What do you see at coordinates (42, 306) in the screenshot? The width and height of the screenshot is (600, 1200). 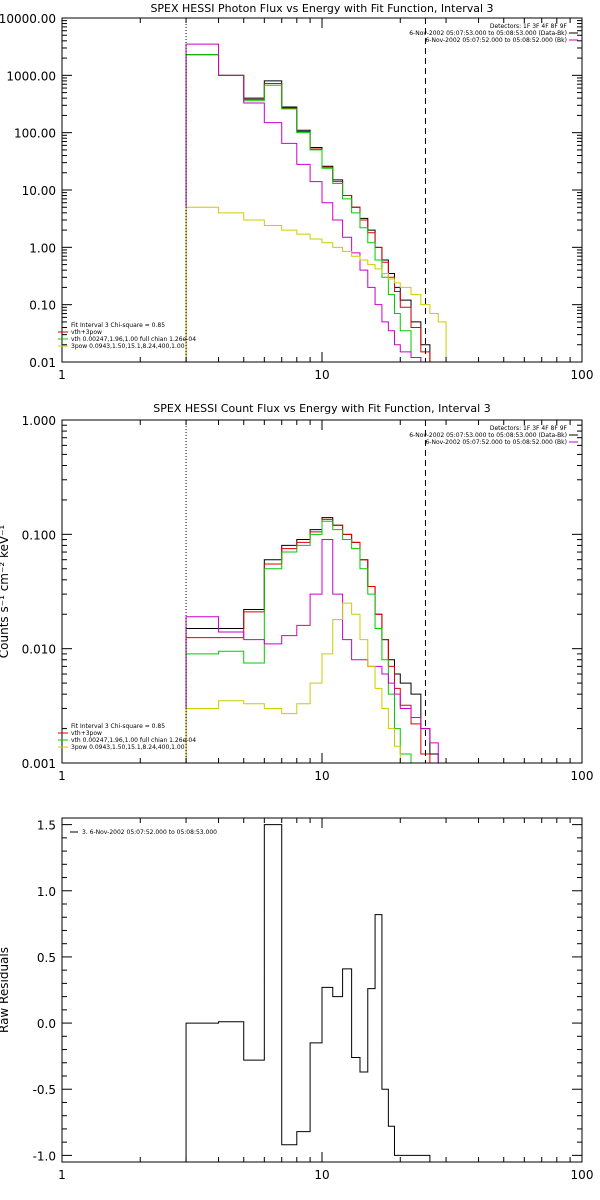 I see `y-tick-label: 0.10` at bounding box center [42, 306].